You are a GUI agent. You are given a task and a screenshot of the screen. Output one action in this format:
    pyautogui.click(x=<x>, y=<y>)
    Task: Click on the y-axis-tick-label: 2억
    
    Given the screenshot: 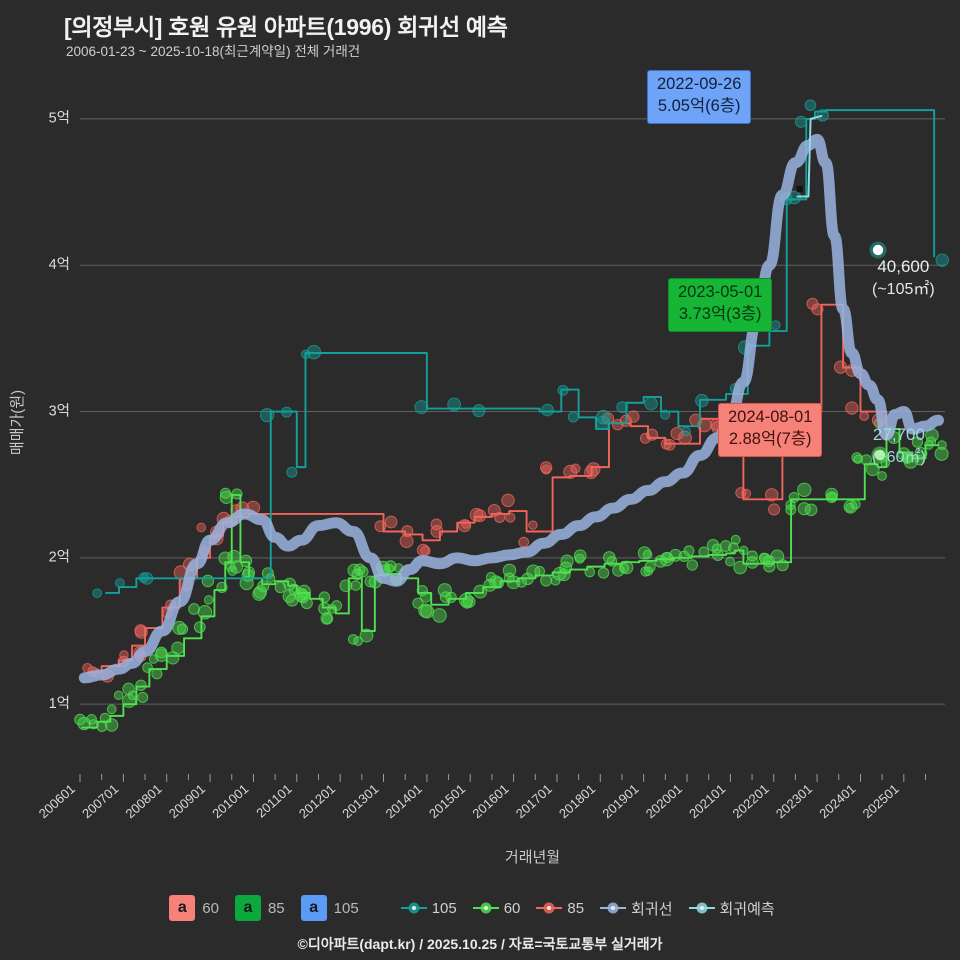 What is the action you would take?
    pyautogui.click(x=59, y=557)
    